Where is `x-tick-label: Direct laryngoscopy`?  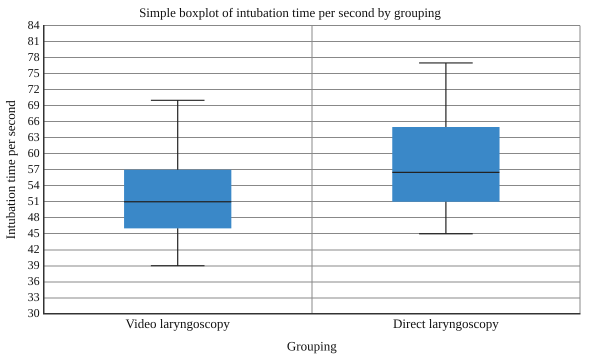
x-tick-label: Direct laryngoscopy is located at coordinates (446, 324).